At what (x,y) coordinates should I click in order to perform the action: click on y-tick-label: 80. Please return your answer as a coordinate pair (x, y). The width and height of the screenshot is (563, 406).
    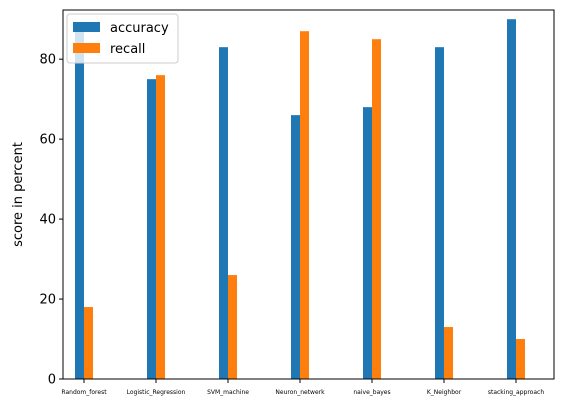
    Looking at the image, I should click on (47, 60).